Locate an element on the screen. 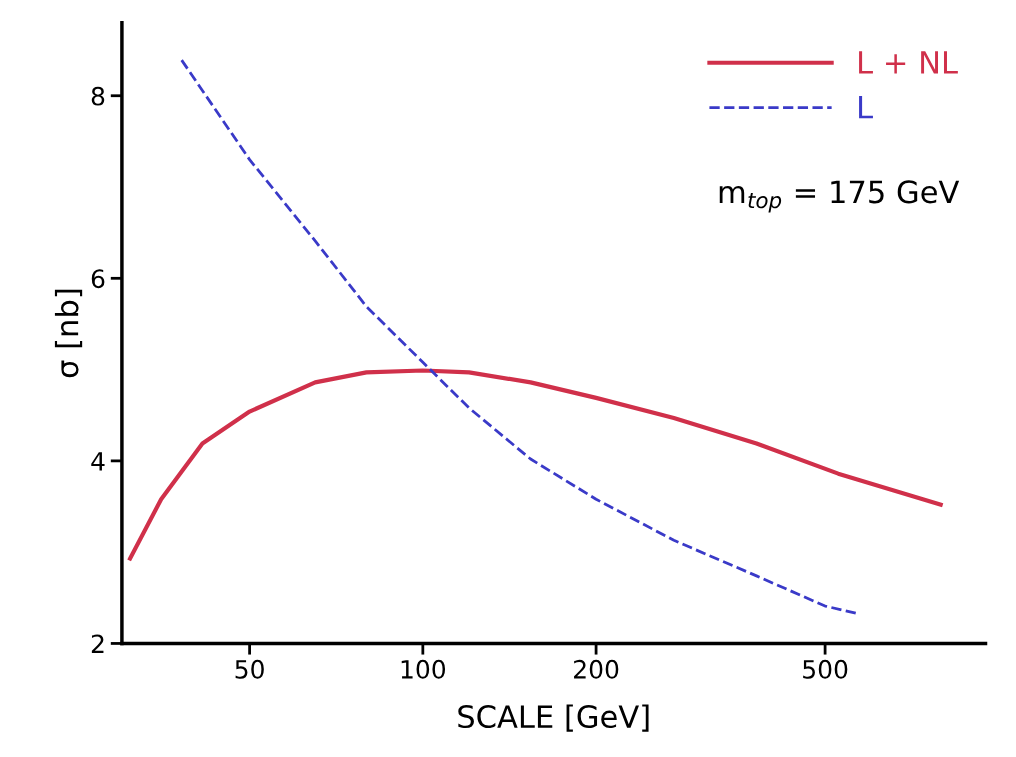 Image resolution: width=1016 pixels, height=757 pixels. y-tick-label: 8 is located at coordinates (98, 96).